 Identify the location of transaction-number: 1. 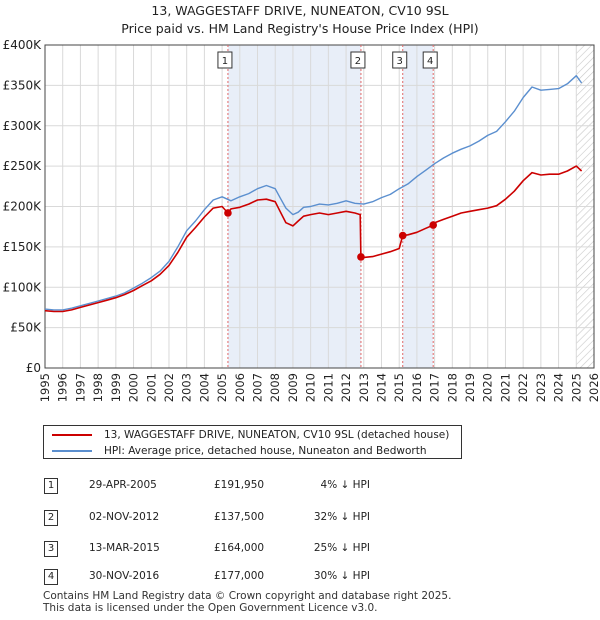
(51, 486).